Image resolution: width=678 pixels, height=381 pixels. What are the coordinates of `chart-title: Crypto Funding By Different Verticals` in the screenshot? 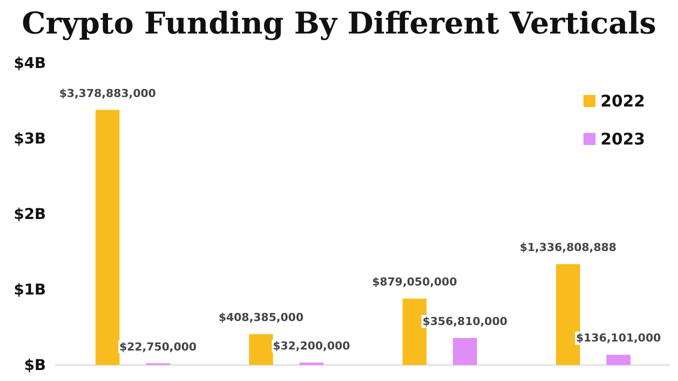 It's located at (339, 24).